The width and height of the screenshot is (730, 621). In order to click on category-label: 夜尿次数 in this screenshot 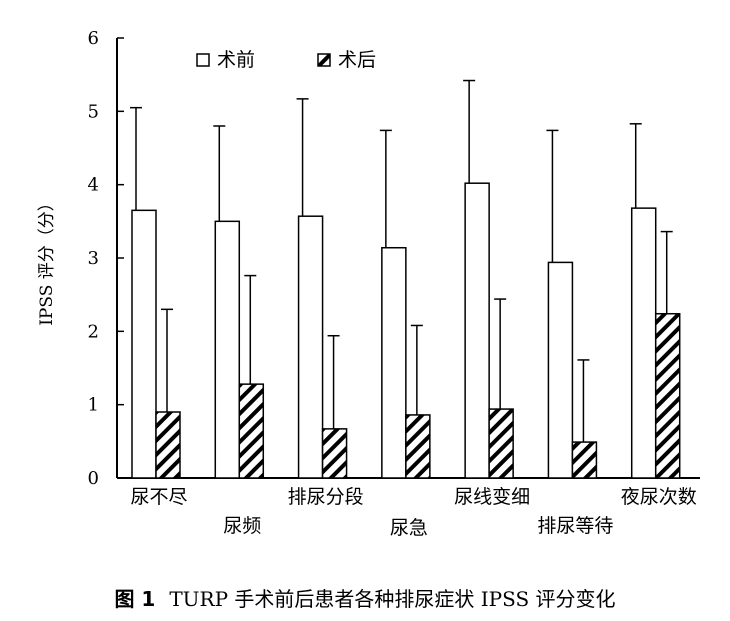, I will do `click(659, 497)`.